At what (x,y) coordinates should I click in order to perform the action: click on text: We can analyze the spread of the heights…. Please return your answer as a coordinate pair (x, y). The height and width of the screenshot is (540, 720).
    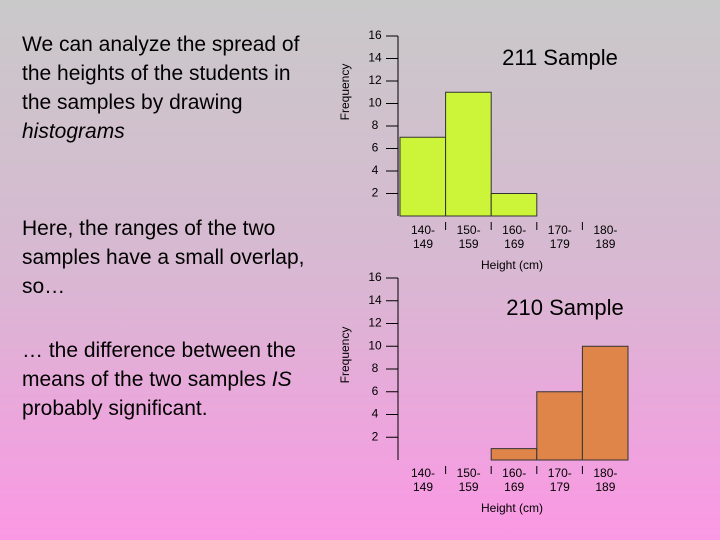
    Looking at the image, I should click on (161, 73).